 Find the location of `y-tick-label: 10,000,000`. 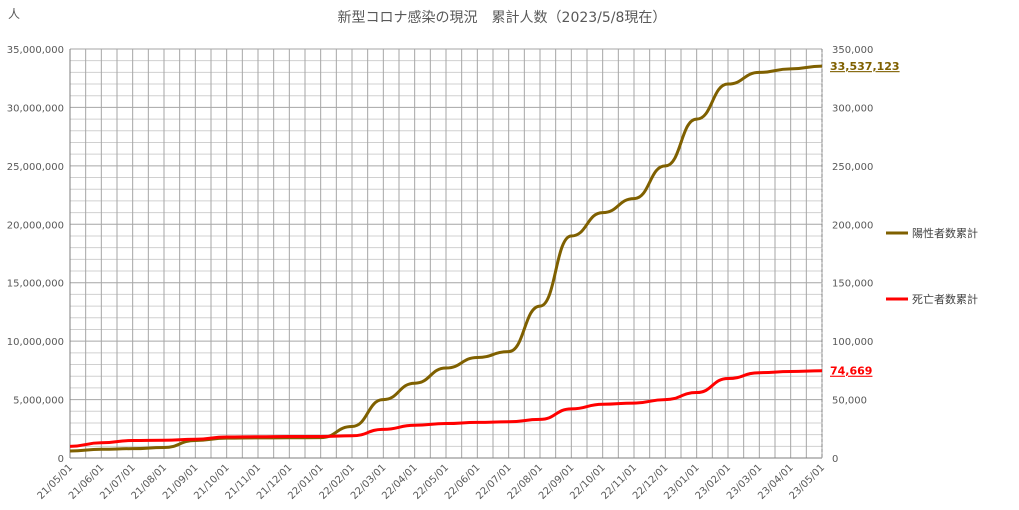

y-tick-label: 10,000,000 is located at coordinates (35, 342).